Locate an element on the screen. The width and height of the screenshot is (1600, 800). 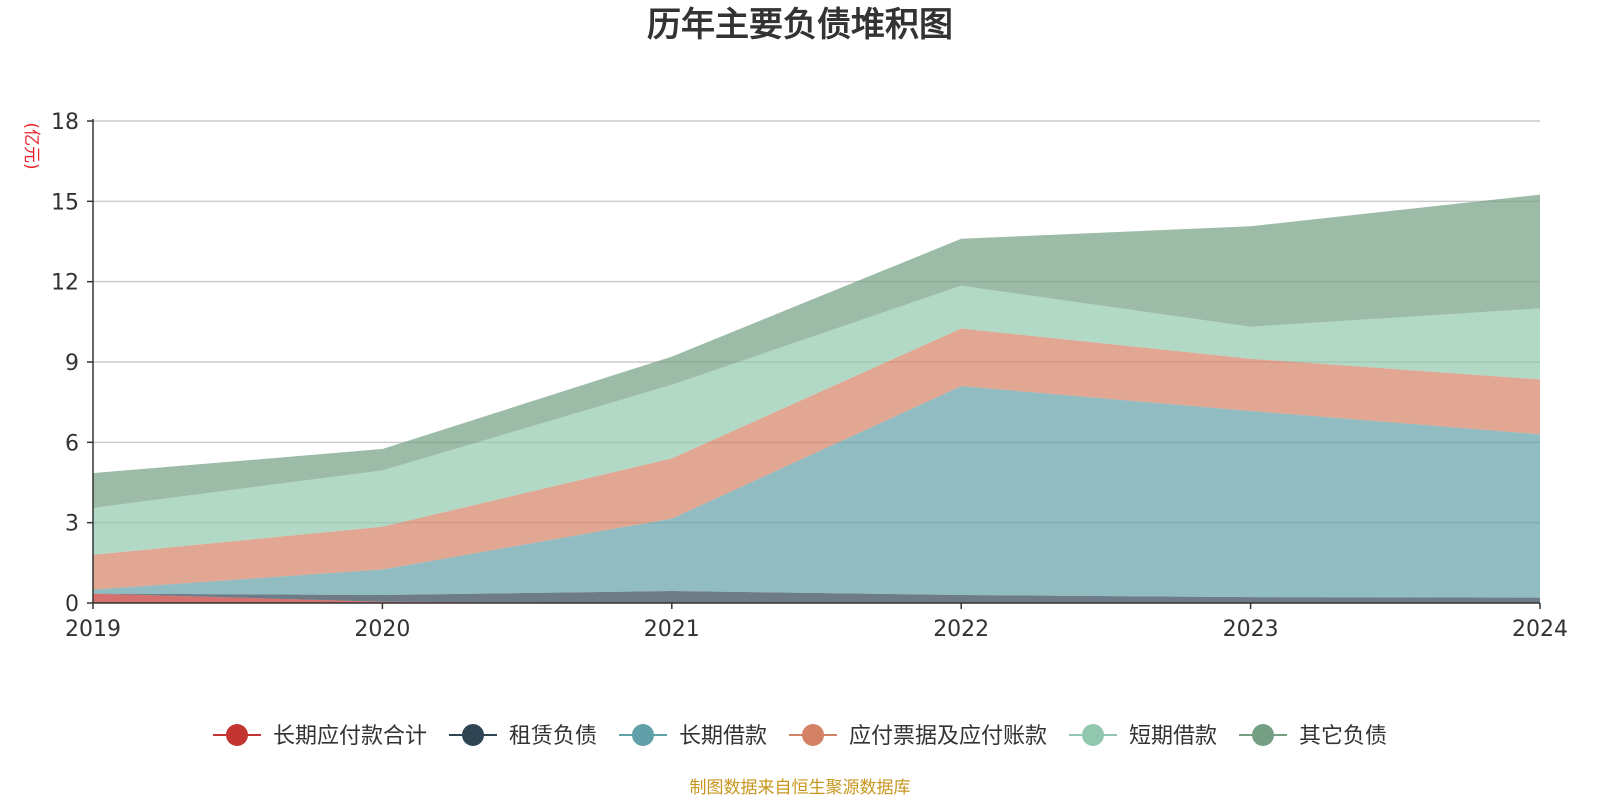
y-tick-label: 12 is located at coordinates (65, 283).